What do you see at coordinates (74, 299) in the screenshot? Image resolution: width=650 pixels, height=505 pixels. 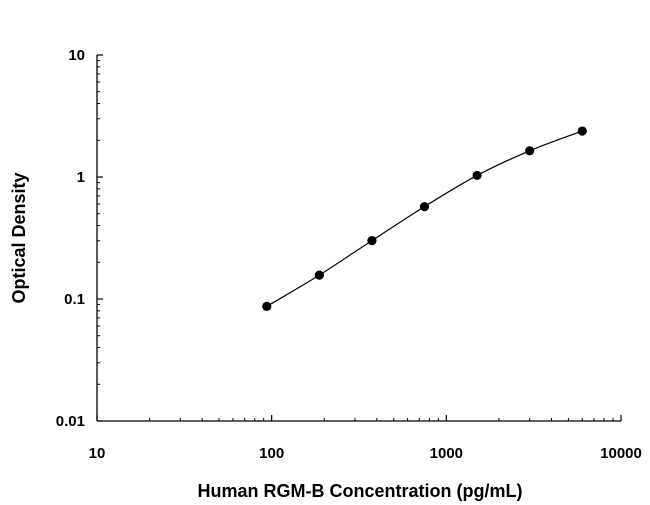 I see `y-tick-label: 0.1` at bounding box center [74, 299].